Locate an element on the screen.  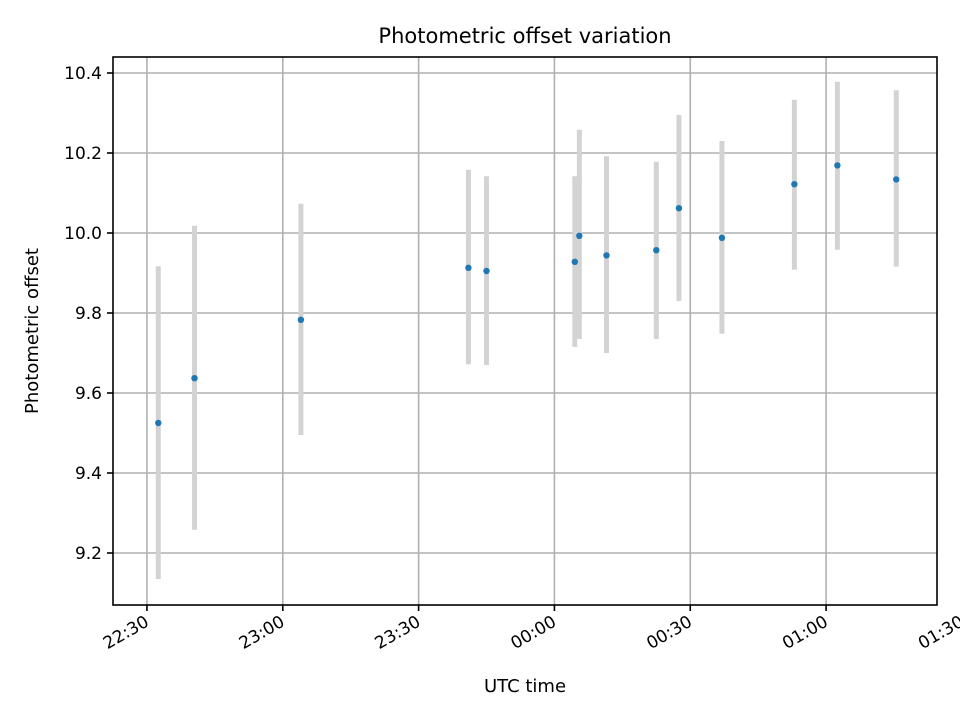
y-axis-label: Photometric offset is located at coordinates (32, 331).